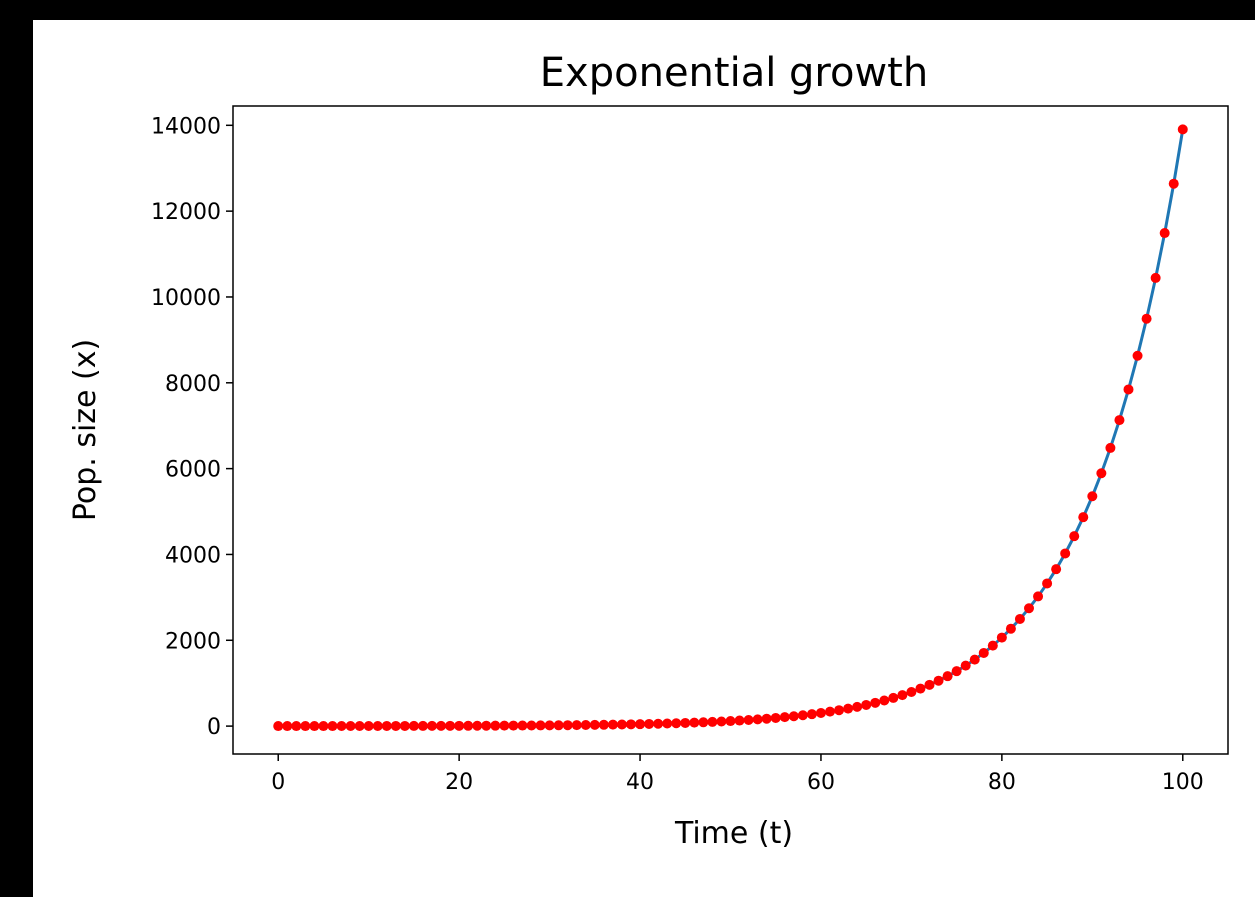  I want to click on y-tick-label: 8000, so click(193, 384).